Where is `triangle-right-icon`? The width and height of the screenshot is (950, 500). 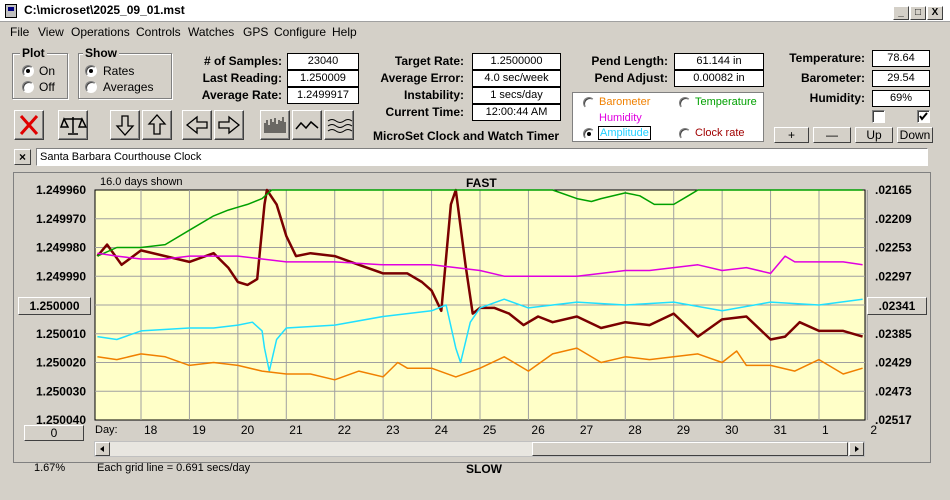 triangle-right-icon is located at coordinates (857, 449).